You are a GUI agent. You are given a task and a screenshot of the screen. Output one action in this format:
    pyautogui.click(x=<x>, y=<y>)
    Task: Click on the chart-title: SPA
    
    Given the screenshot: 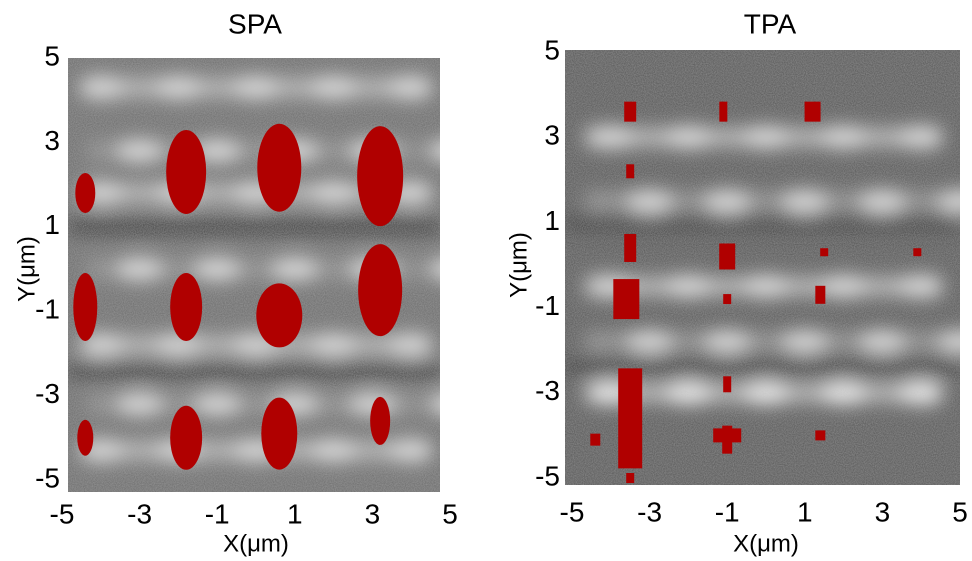 What is the action you would take?
    pyautogui.click(x=255, y=23)
    